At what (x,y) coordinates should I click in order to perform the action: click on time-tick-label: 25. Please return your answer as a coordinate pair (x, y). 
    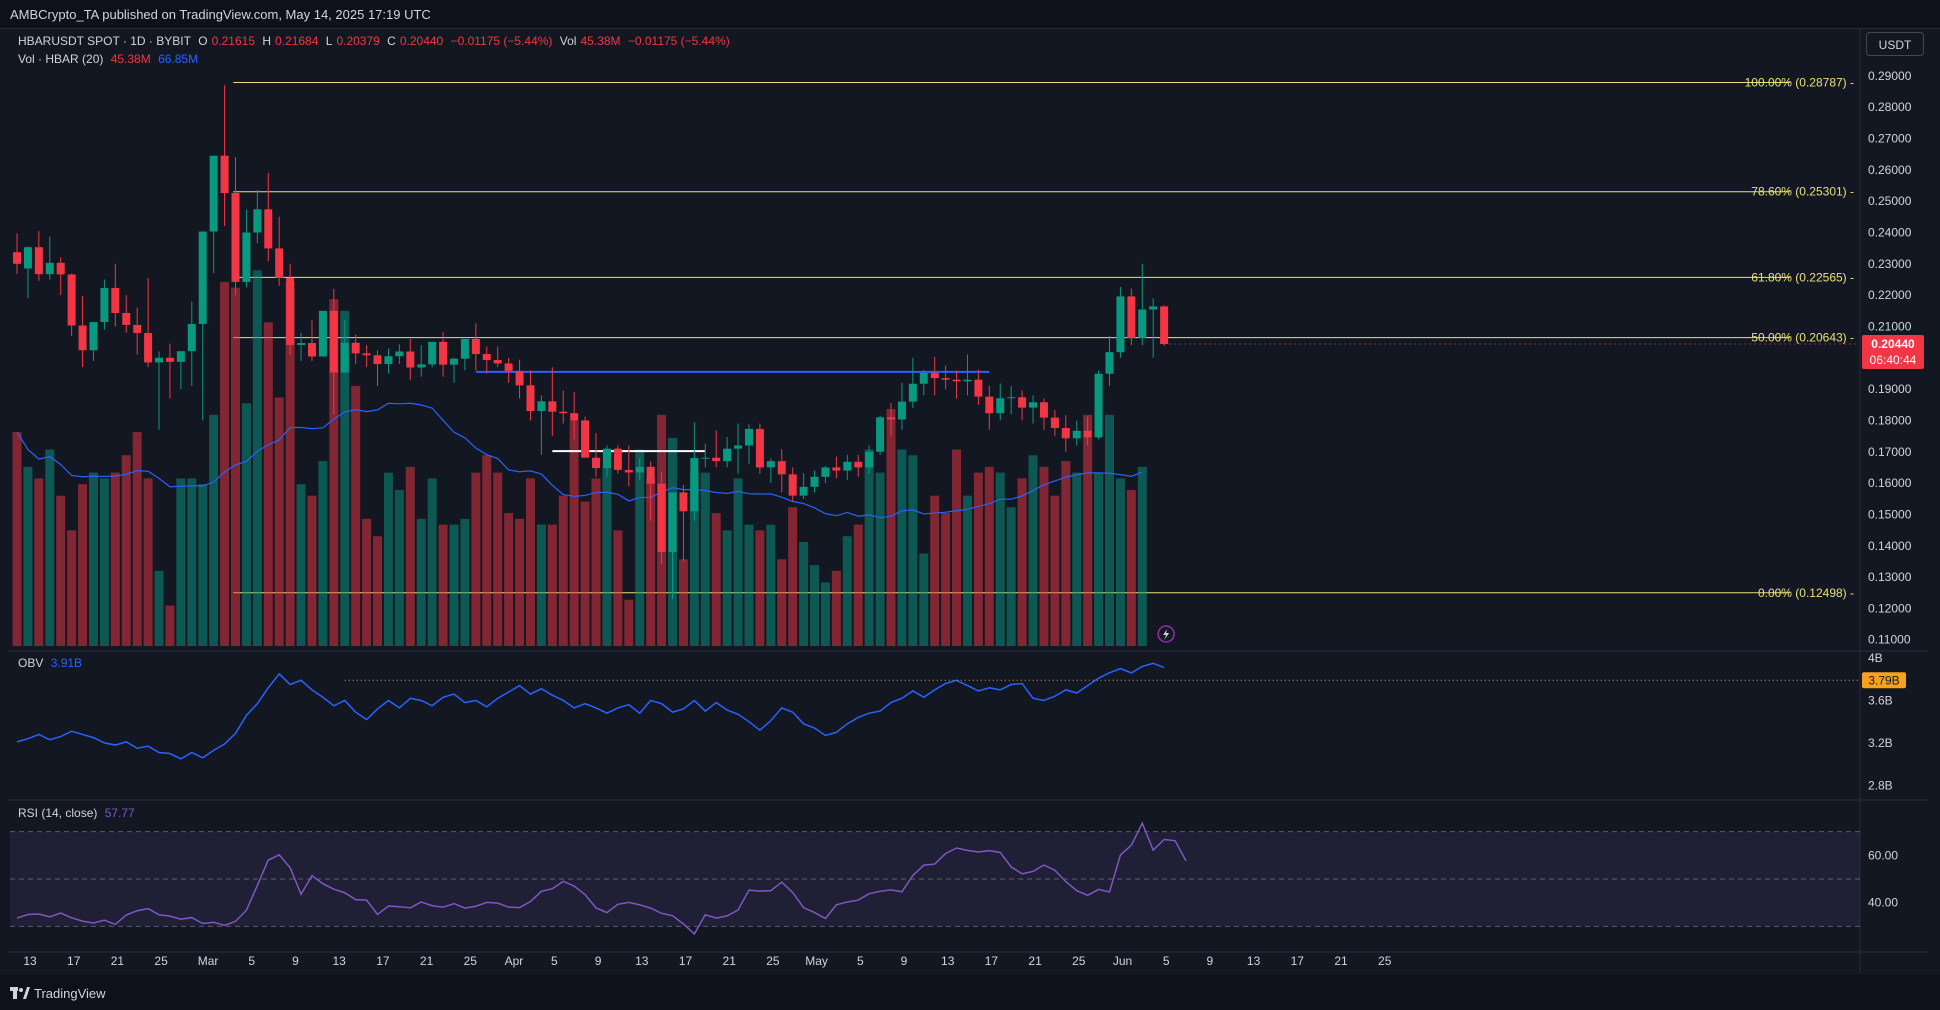
    Looking at the image, I should click on (471, 961).